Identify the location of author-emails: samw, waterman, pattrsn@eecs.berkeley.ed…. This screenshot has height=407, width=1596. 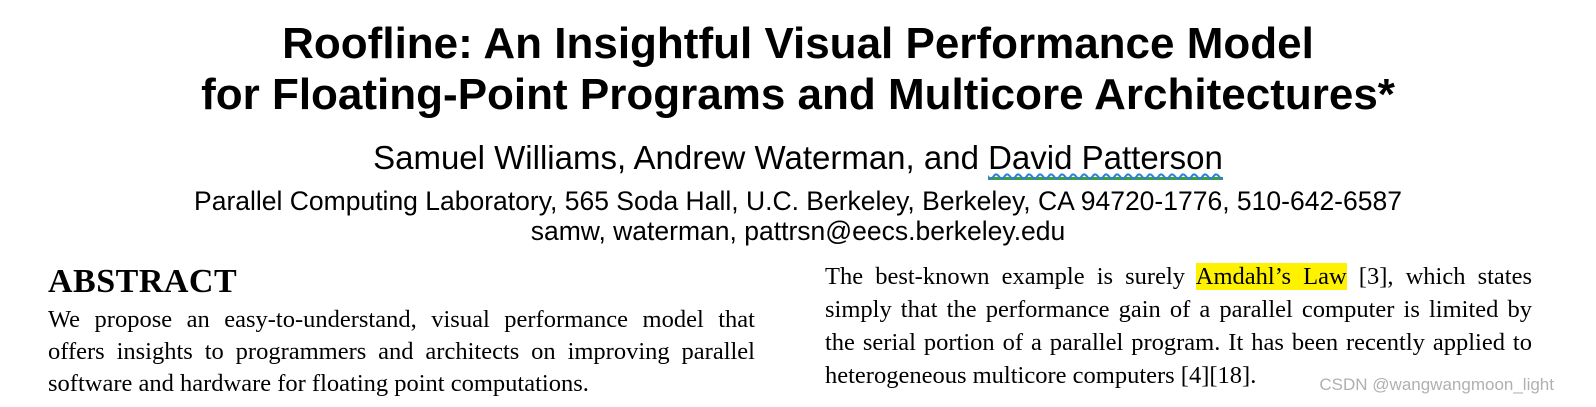
(798, 231).